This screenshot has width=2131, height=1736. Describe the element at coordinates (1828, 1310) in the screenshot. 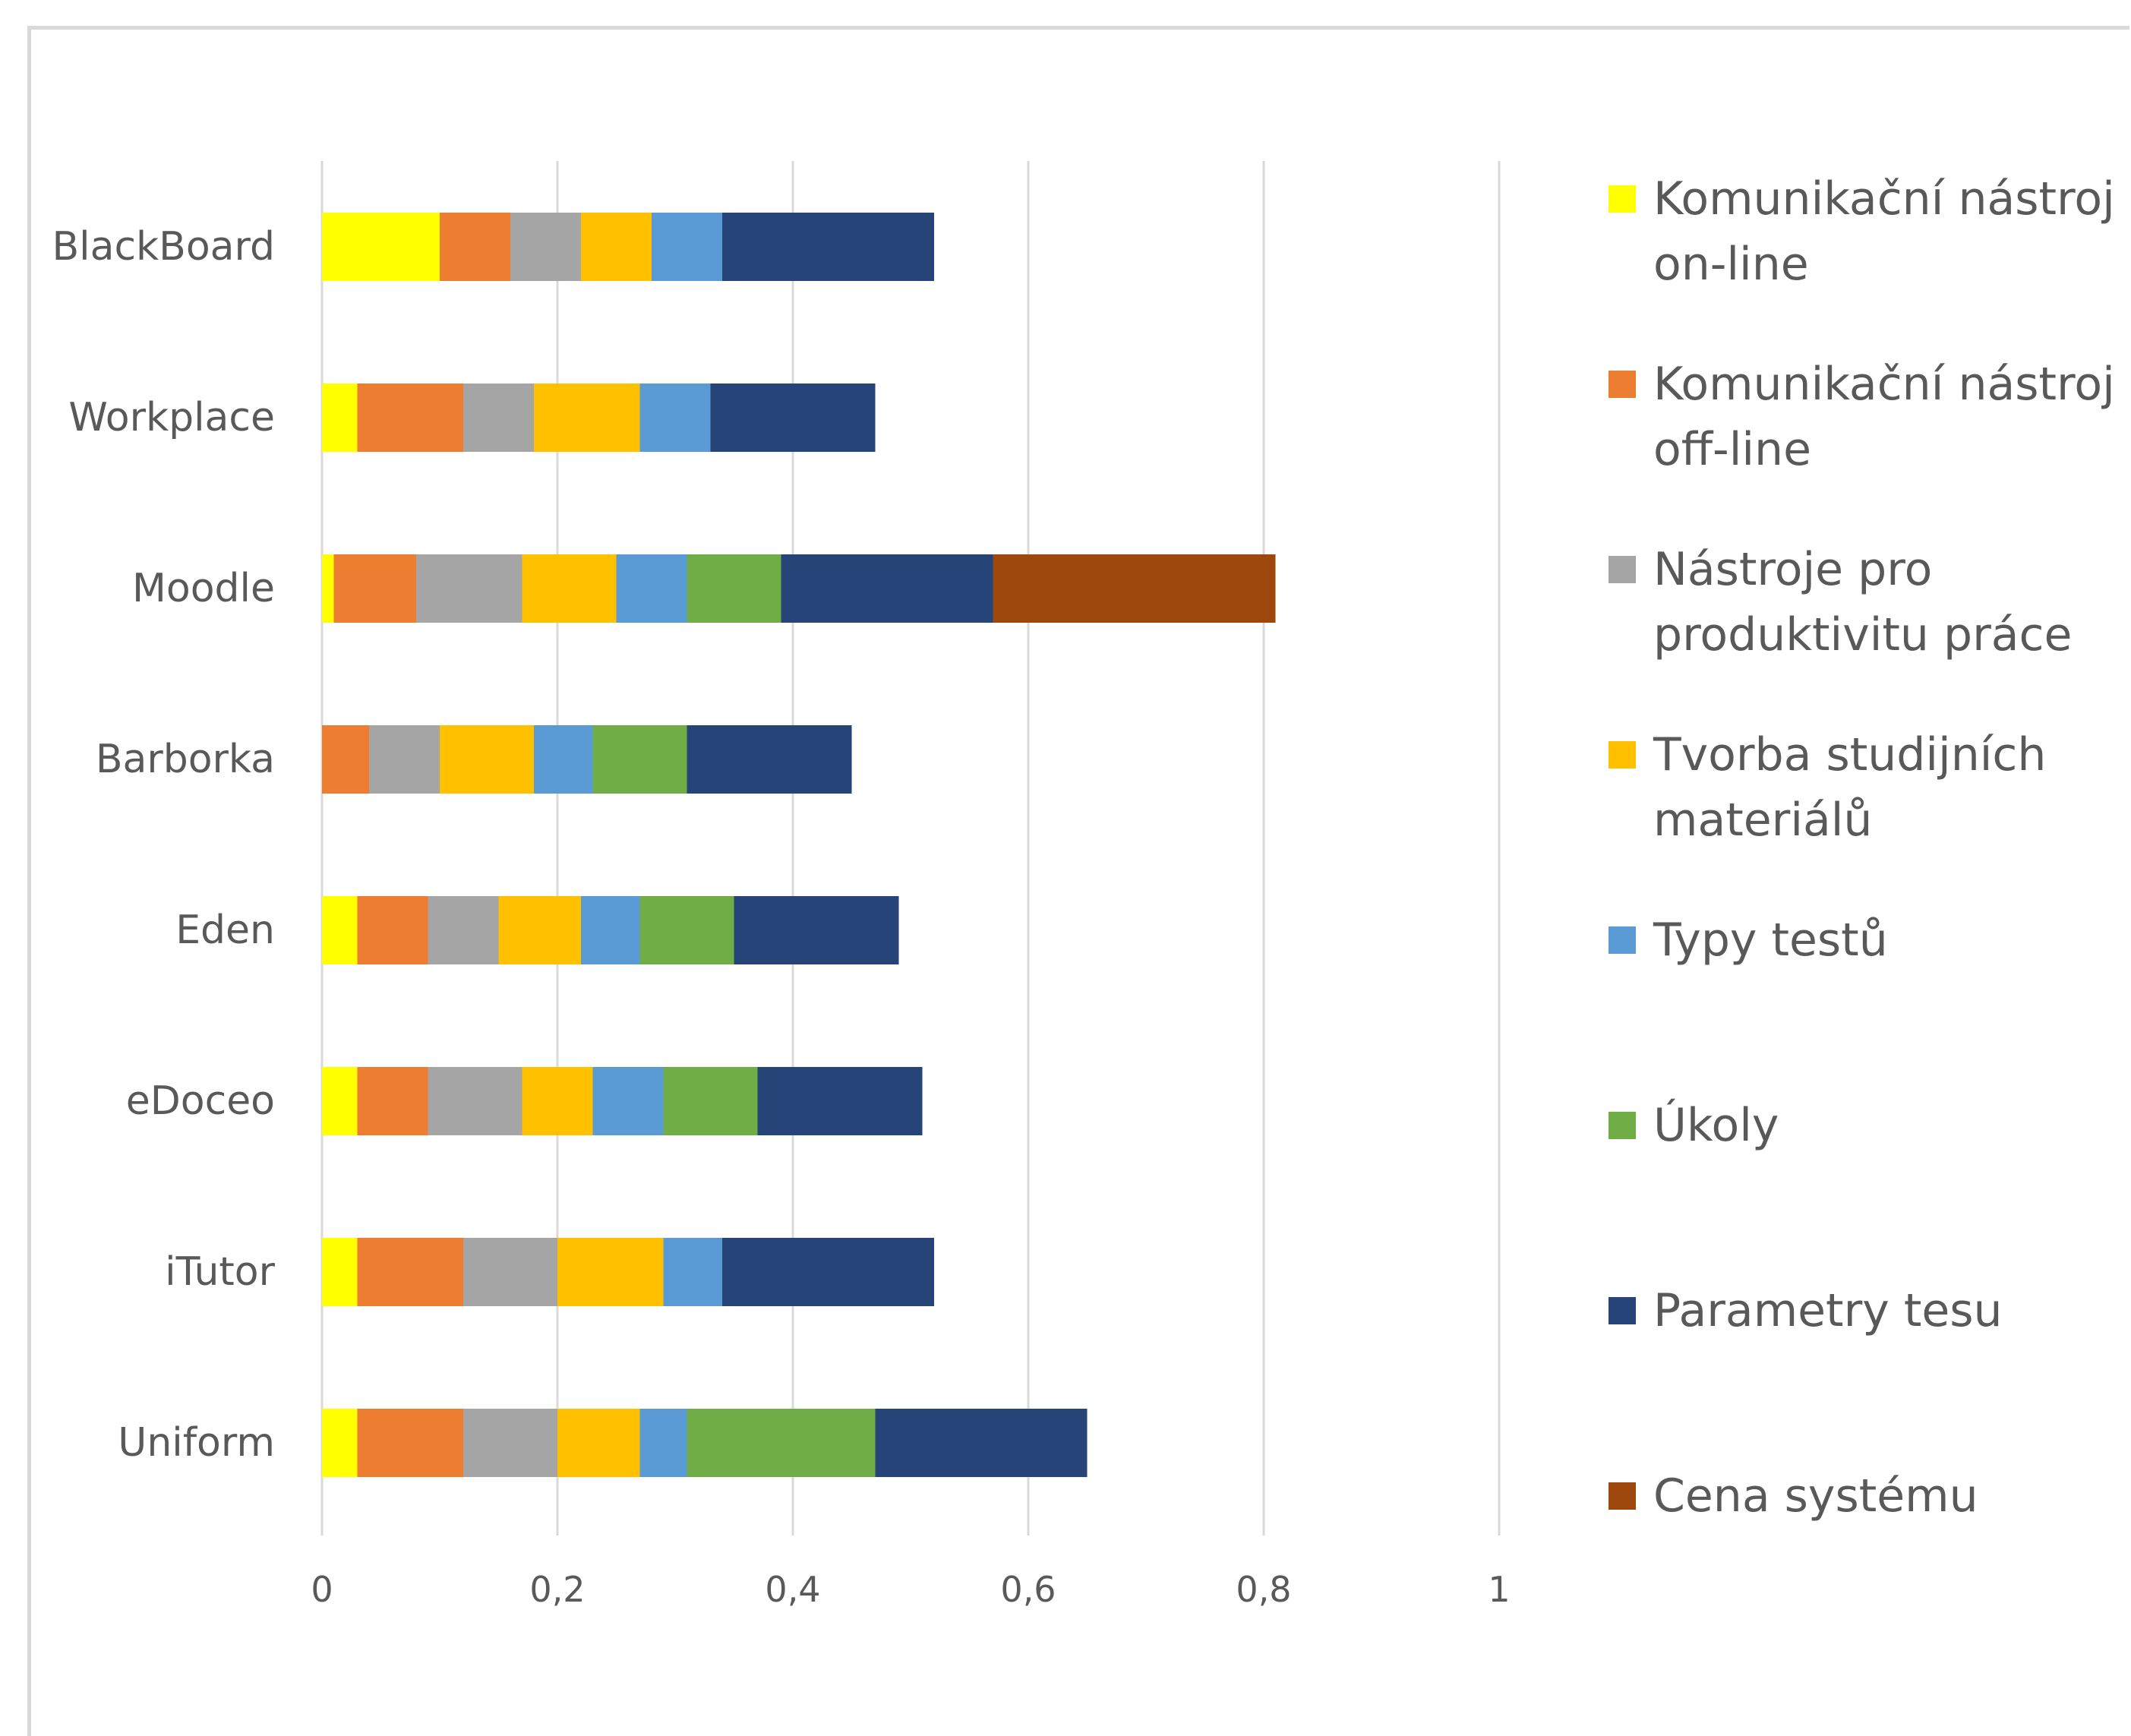

I see `legend-label: Parametry tesu` at that location.